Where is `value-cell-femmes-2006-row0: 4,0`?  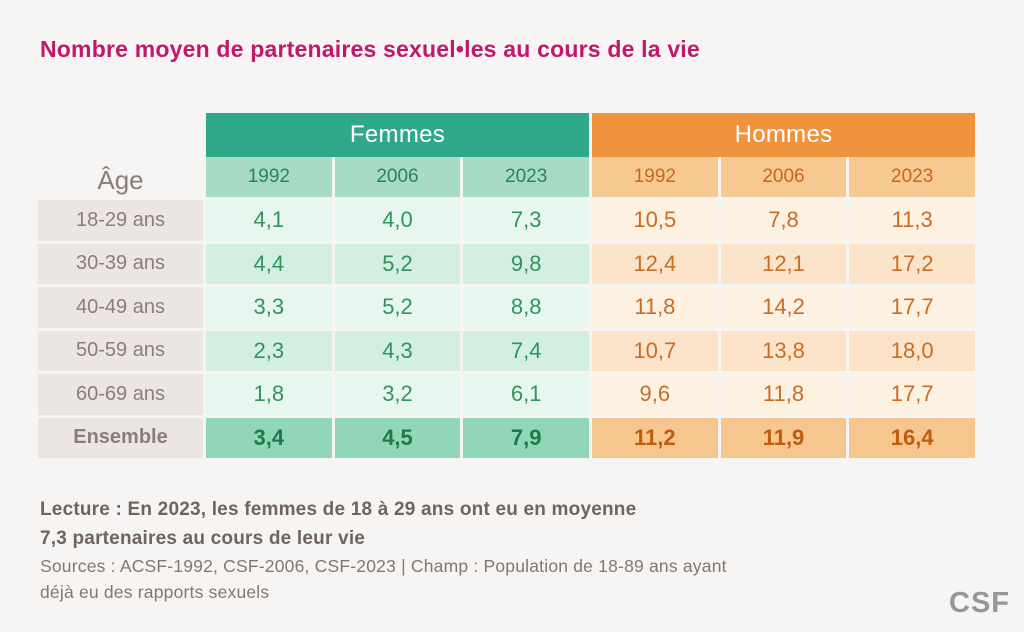 value-cell-femmes-2006-row0: 4,0 is located at coordinates (399, 222).